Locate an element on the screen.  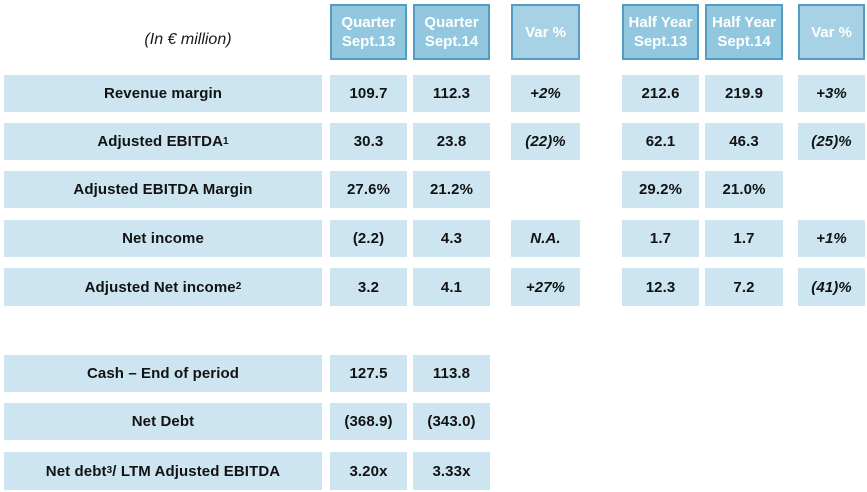
label-text: Net income is located at coordinates (163, 238).